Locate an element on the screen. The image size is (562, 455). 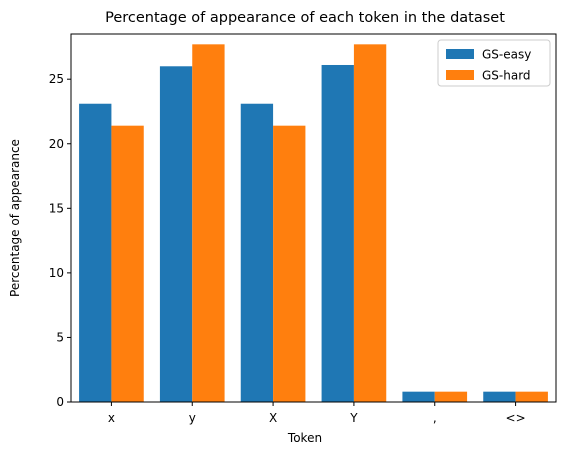
x-axis: x y X Y, <> is located at coordinates (317, 413).